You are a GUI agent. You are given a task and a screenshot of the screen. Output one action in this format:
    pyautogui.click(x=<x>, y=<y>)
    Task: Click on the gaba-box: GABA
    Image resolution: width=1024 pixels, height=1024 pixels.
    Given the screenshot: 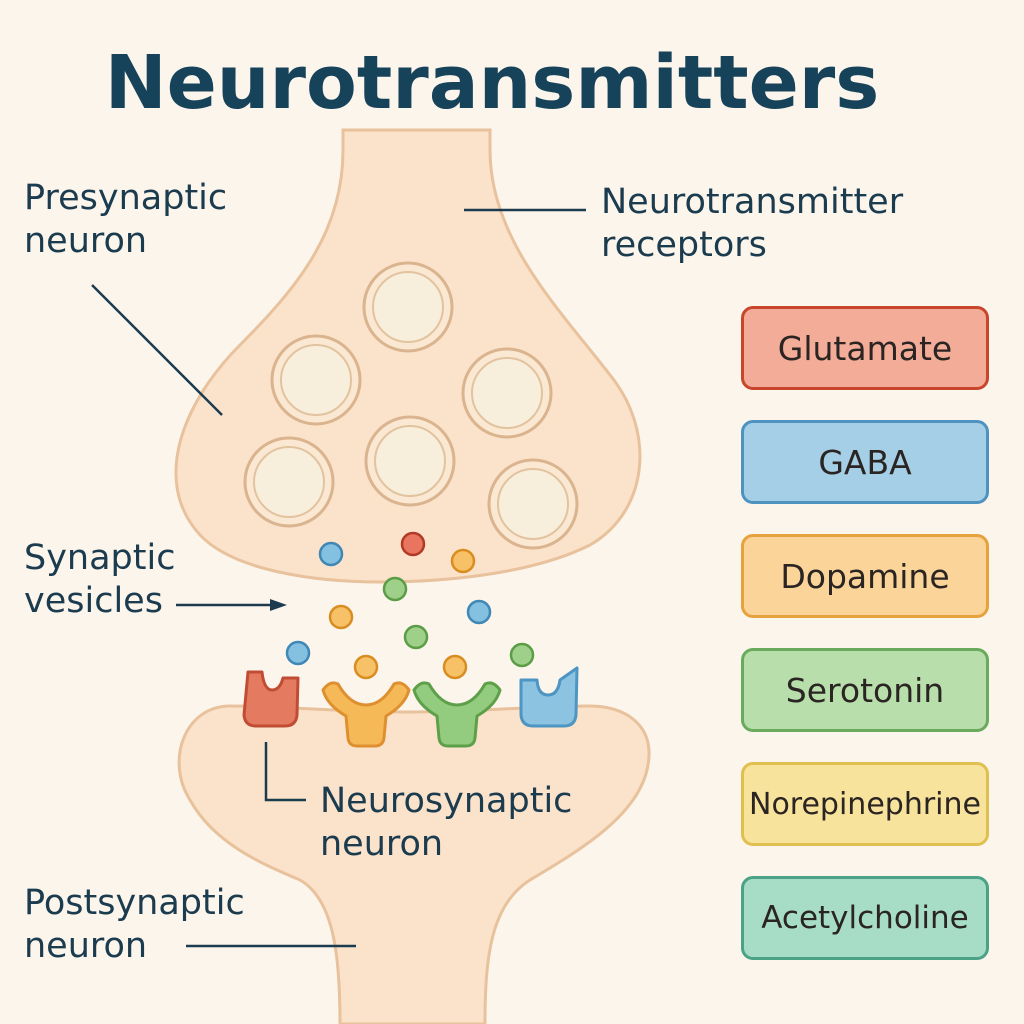 What is the action you would take?
    pyautogui.click(x=865, y=462)
    